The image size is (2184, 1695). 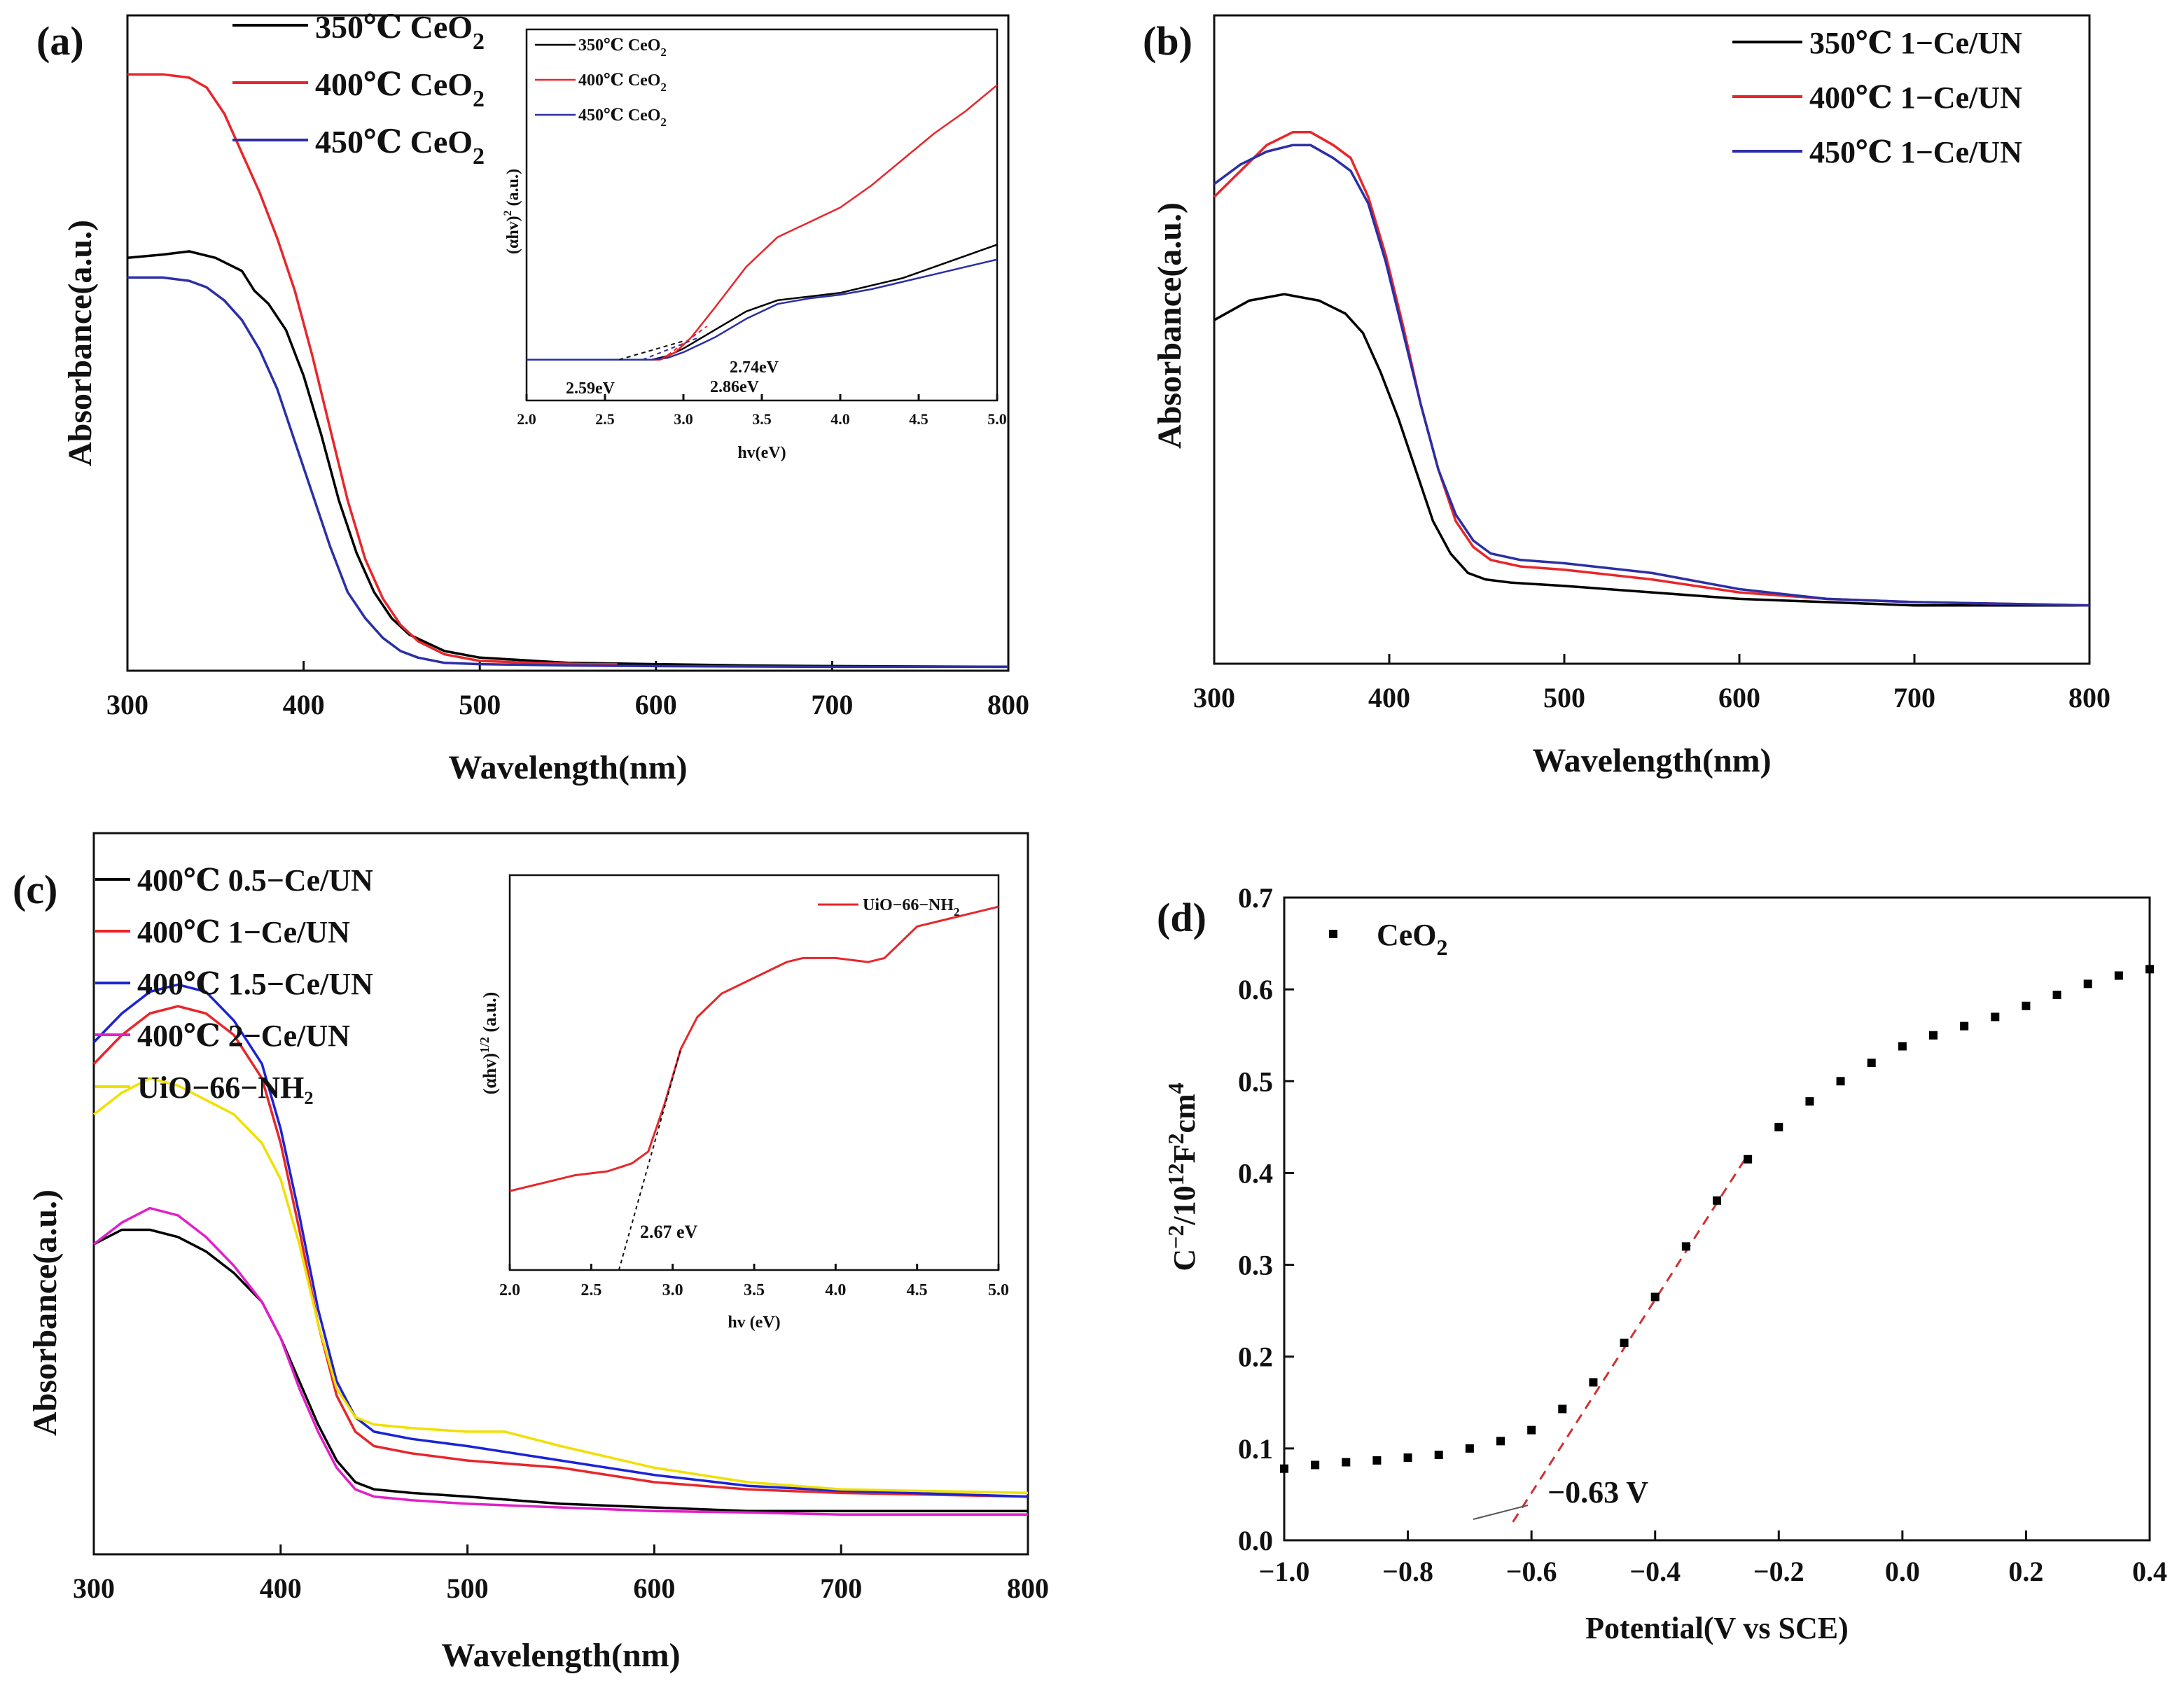 I want to click on y-label-cm: cm, so click(x=1184, y=1113).